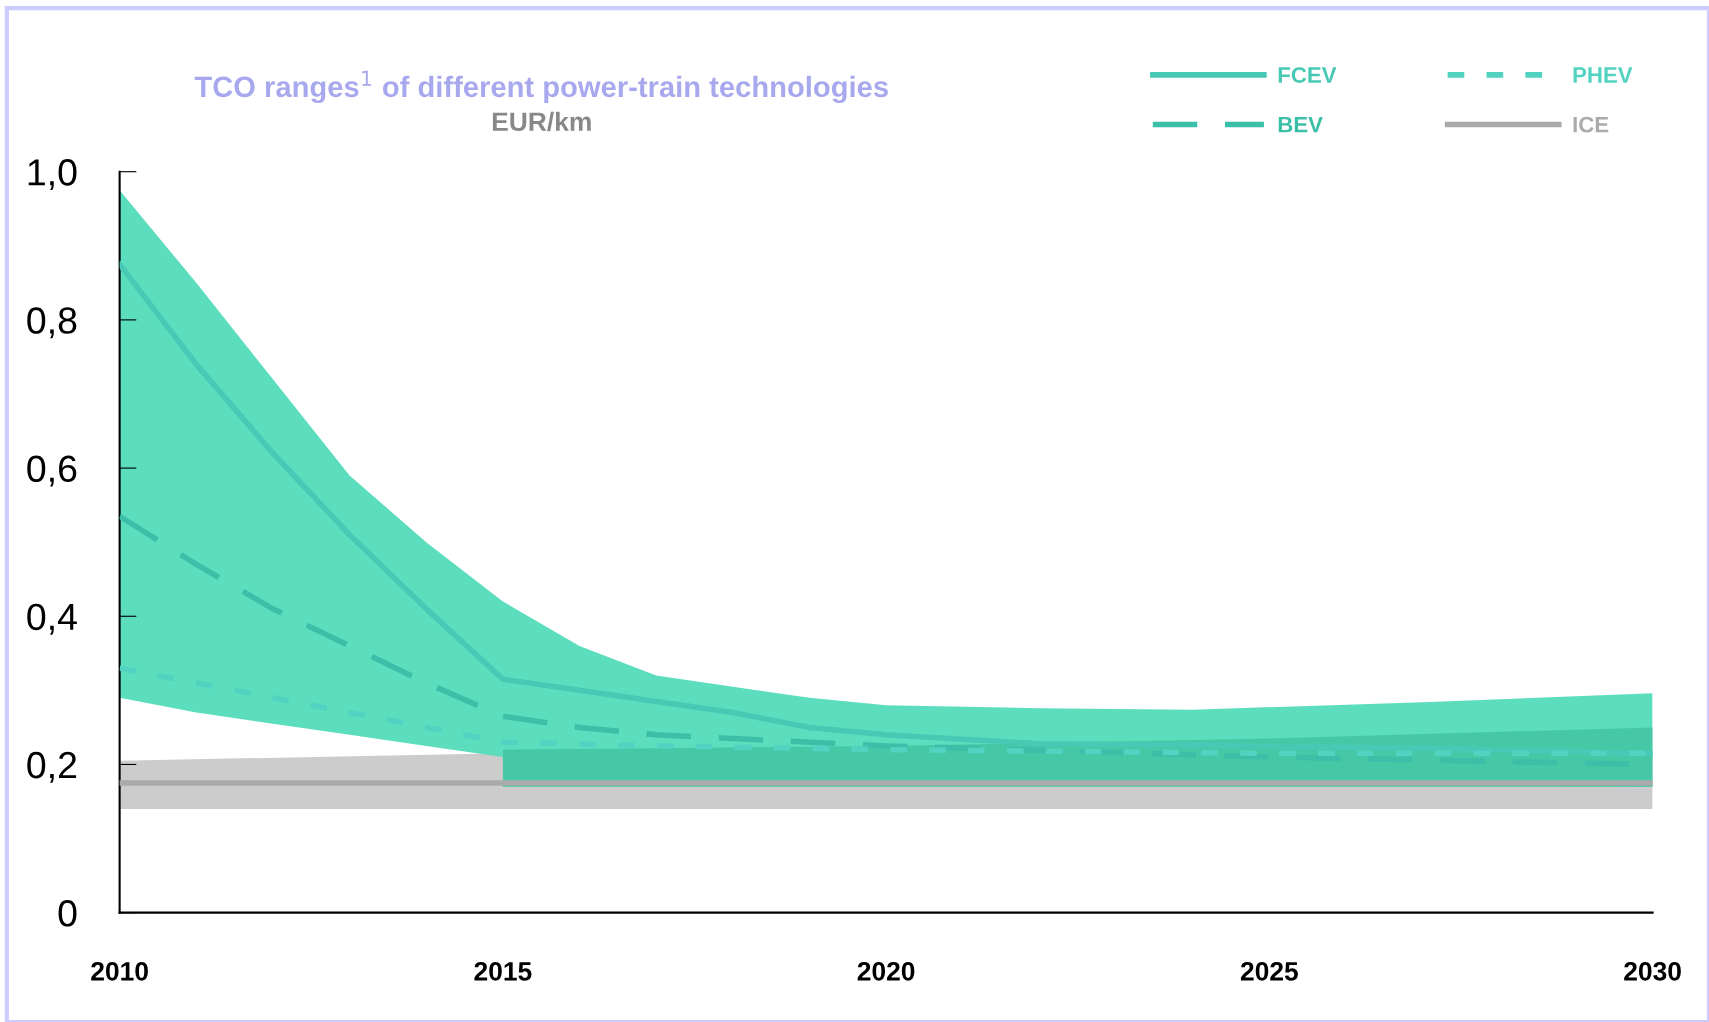  I want to click on y-axis-title: EUR/km, so click(541, 121).